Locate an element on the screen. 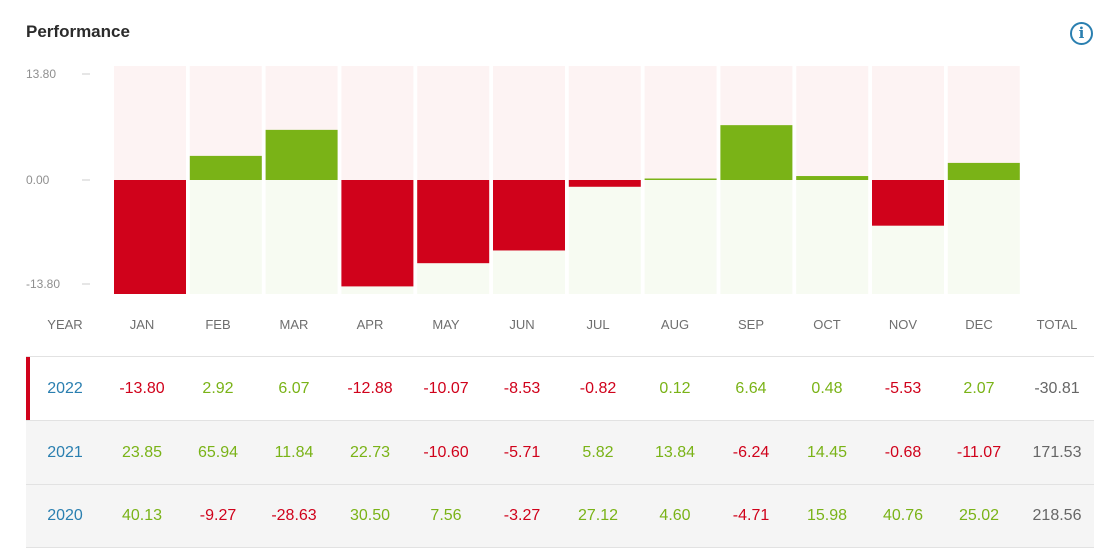 The width and height of the screenshot is (1120, 551). month-value: 40.13 is located at coordinates (142, 515).